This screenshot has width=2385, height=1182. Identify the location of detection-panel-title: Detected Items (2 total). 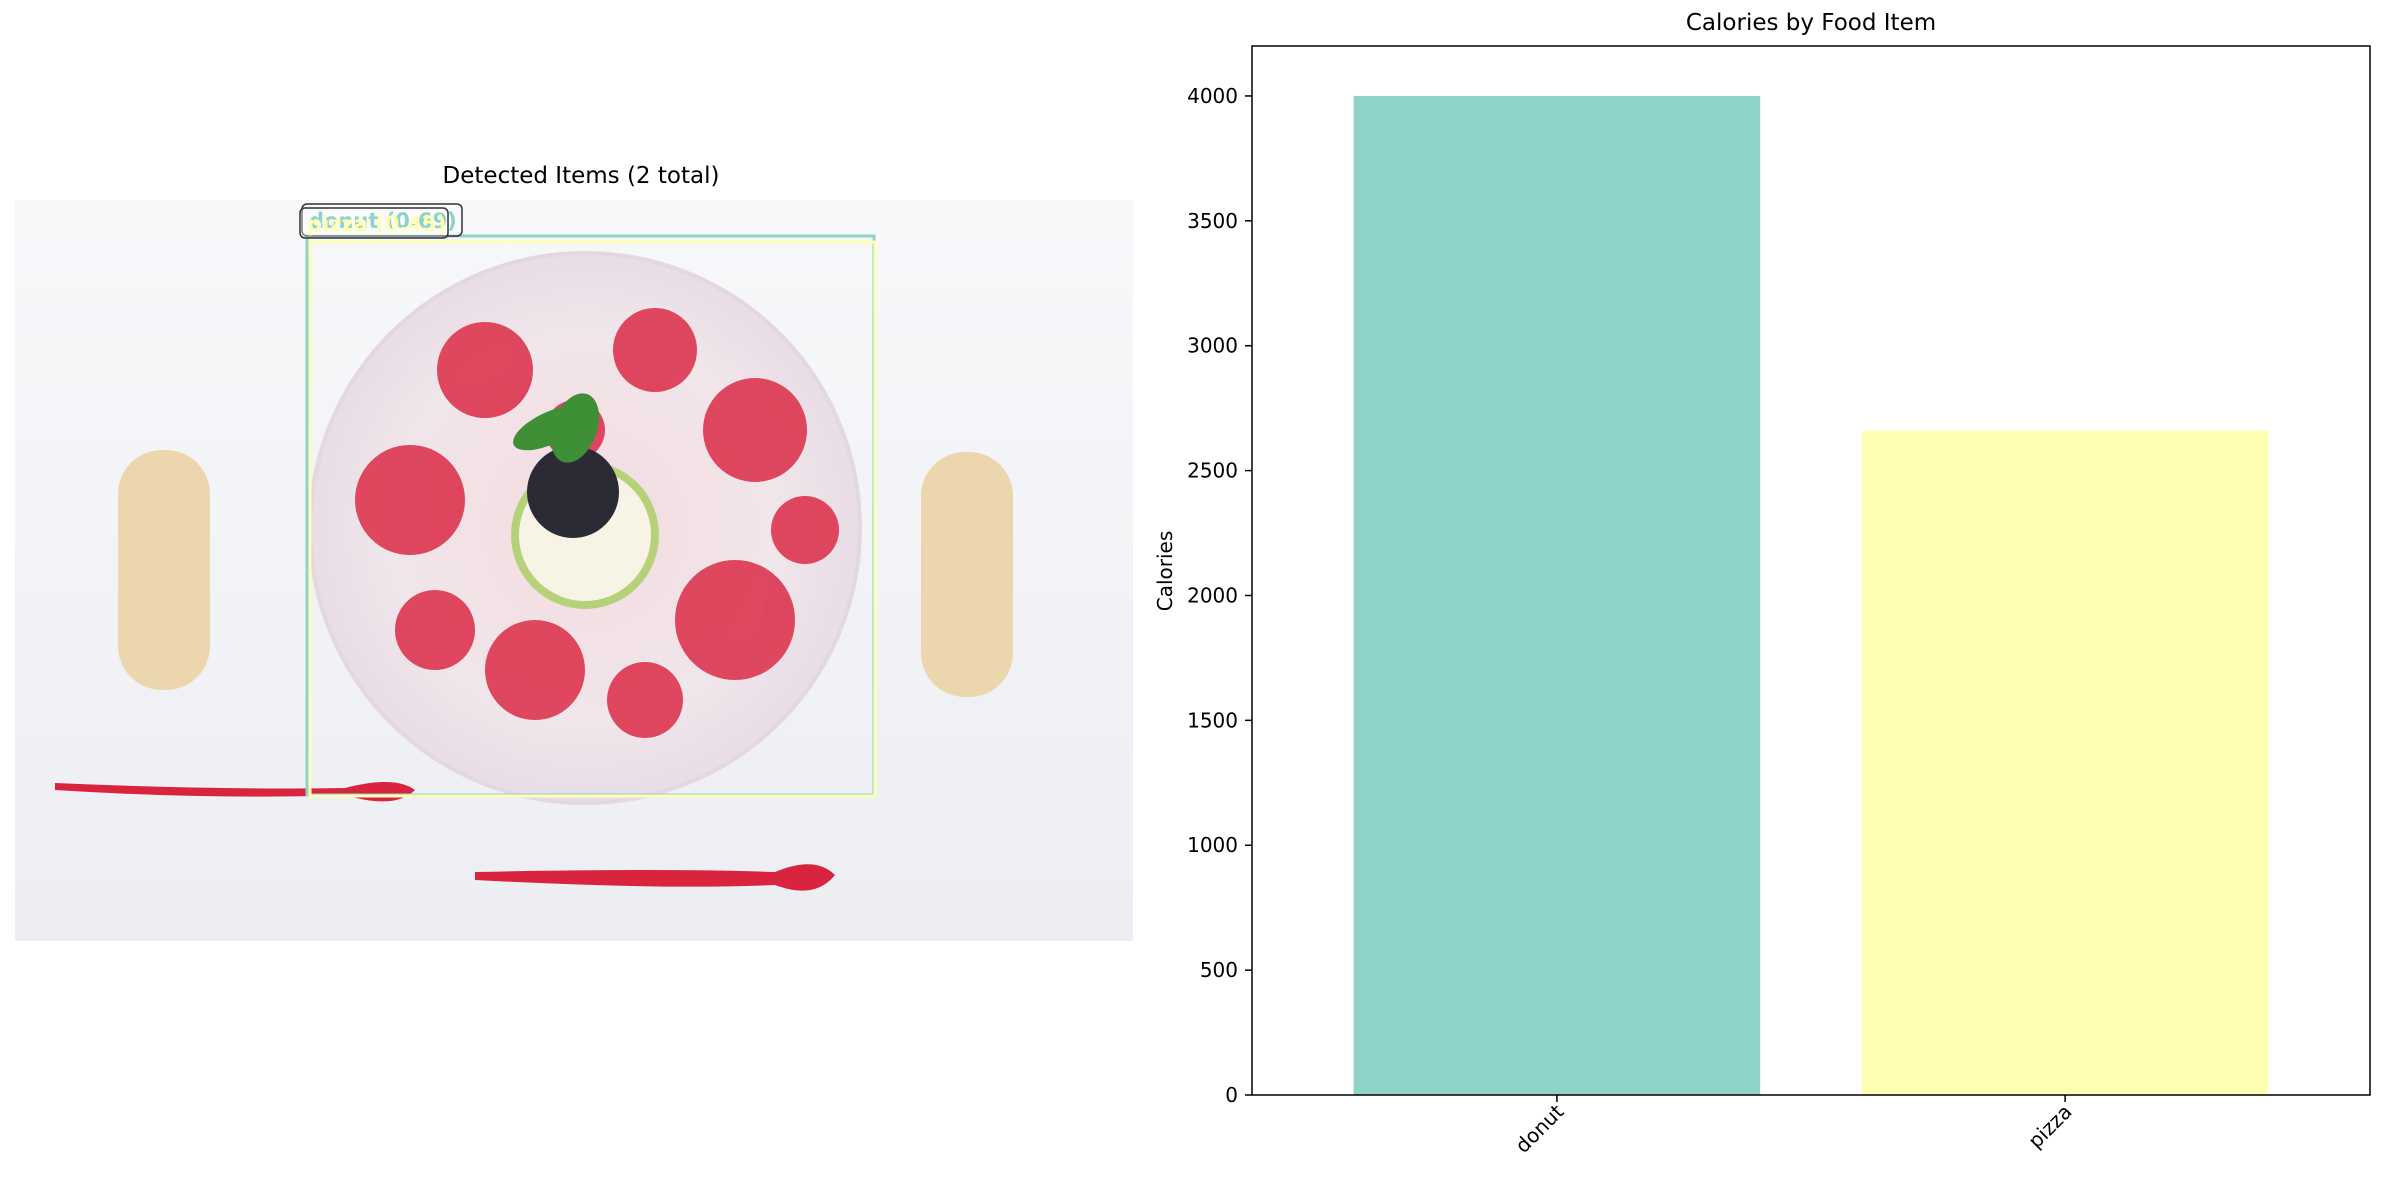
(581, 176).